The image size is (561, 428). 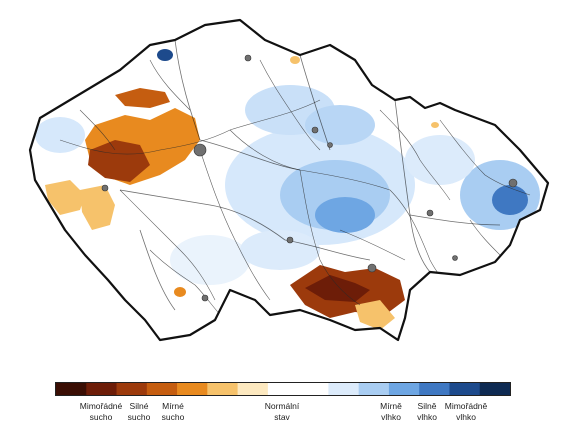 I want to click on dry-zone-southwest-light, so click(x=65, y=197).